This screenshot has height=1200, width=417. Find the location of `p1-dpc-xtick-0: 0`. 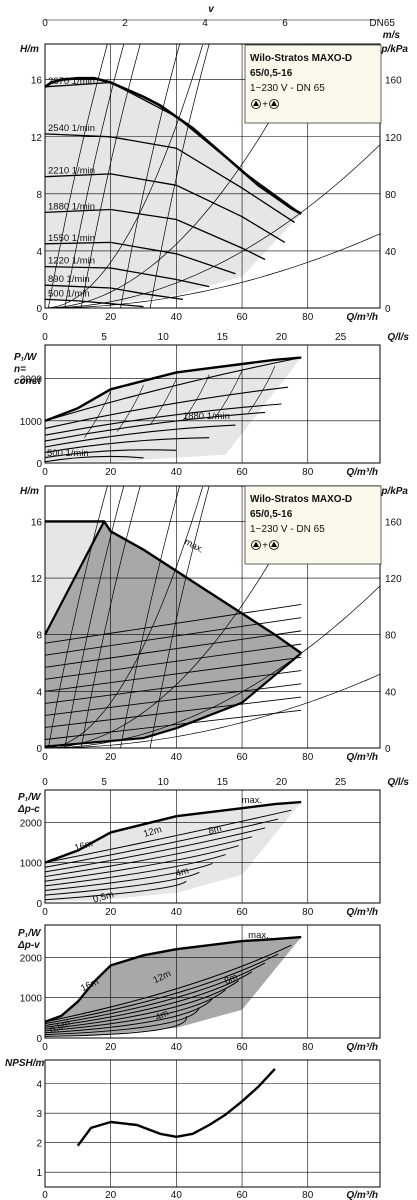

p1-dpc-xtick-0: 0 is located at coordinates (45, 912).